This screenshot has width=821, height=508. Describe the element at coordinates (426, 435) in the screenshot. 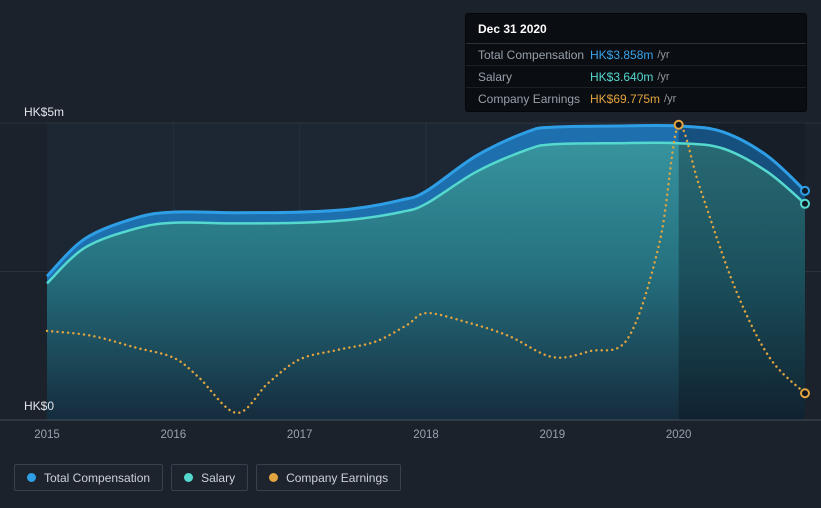

I see `x-tick-label-2018: 2018` at that location.